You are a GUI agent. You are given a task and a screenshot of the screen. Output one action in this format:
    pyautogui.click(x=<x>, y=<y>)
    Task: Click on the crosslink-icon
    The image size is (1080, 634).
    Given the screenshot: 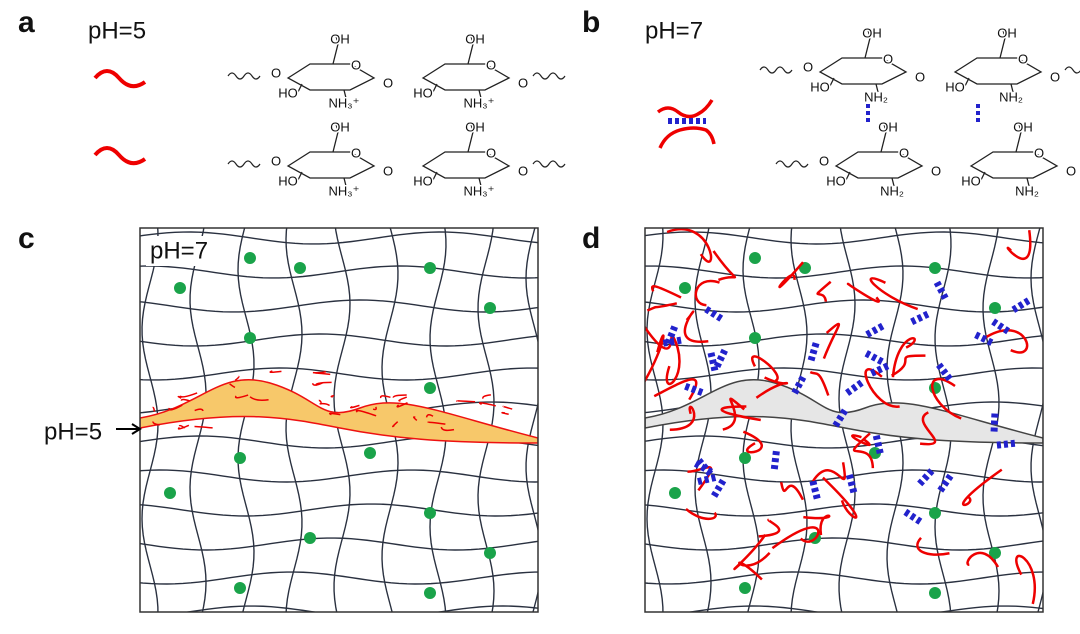 What is the action you would take?
    pyautogui.click(x=686, y=124)
    